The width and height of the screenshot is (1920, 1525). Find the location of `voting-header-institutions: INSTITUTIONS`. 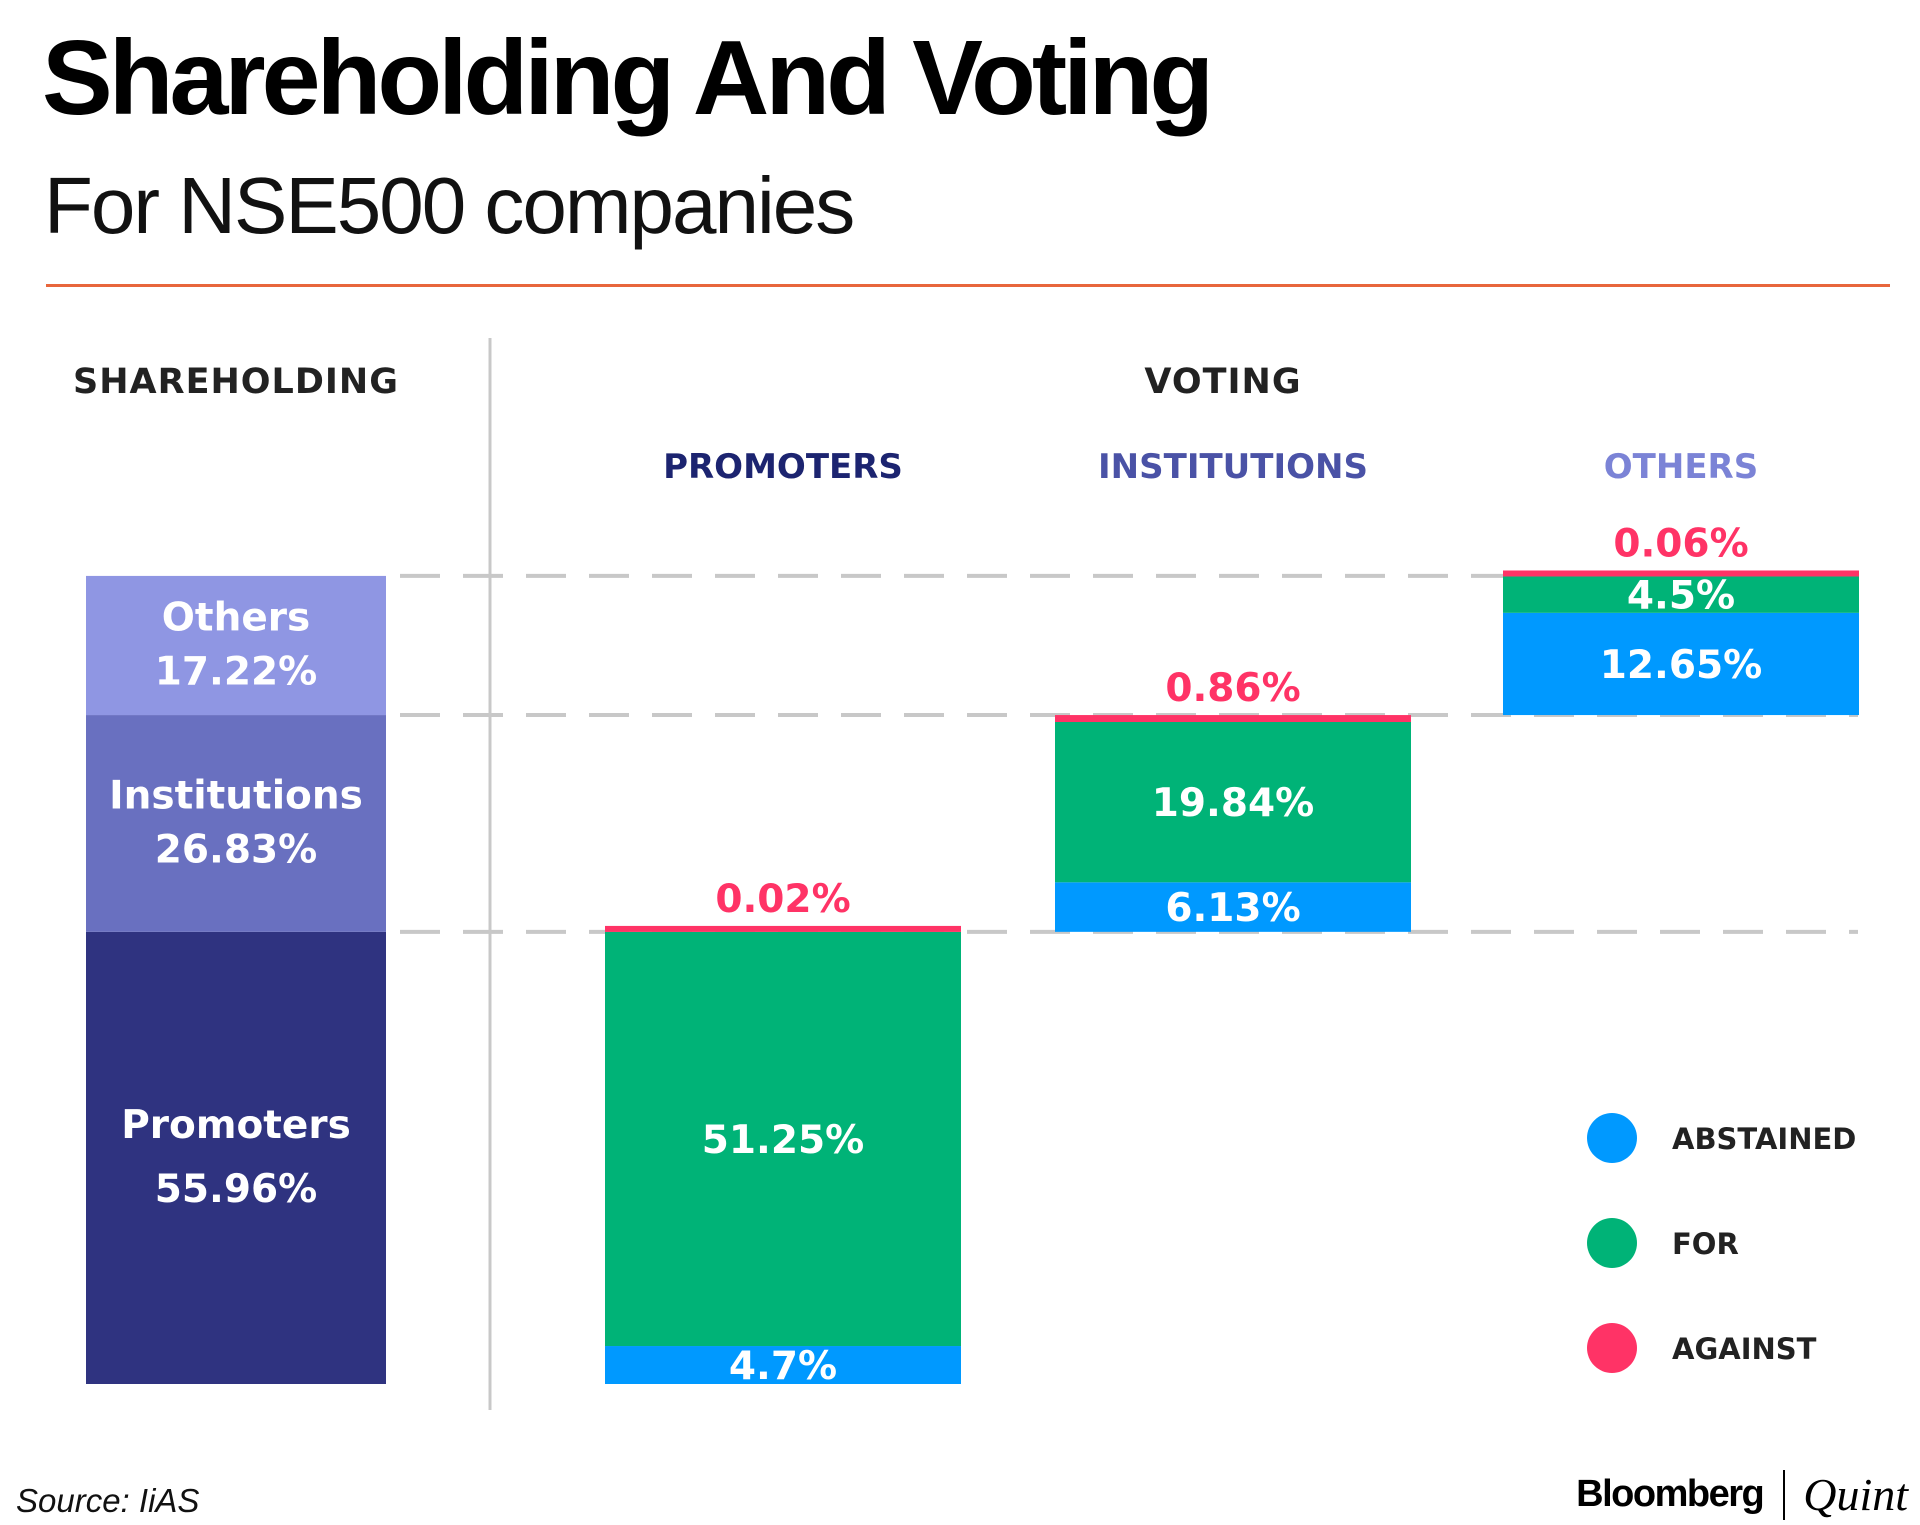

voting-header-institutions: INSTITUTIONS is located at coordinates (1233, 467).